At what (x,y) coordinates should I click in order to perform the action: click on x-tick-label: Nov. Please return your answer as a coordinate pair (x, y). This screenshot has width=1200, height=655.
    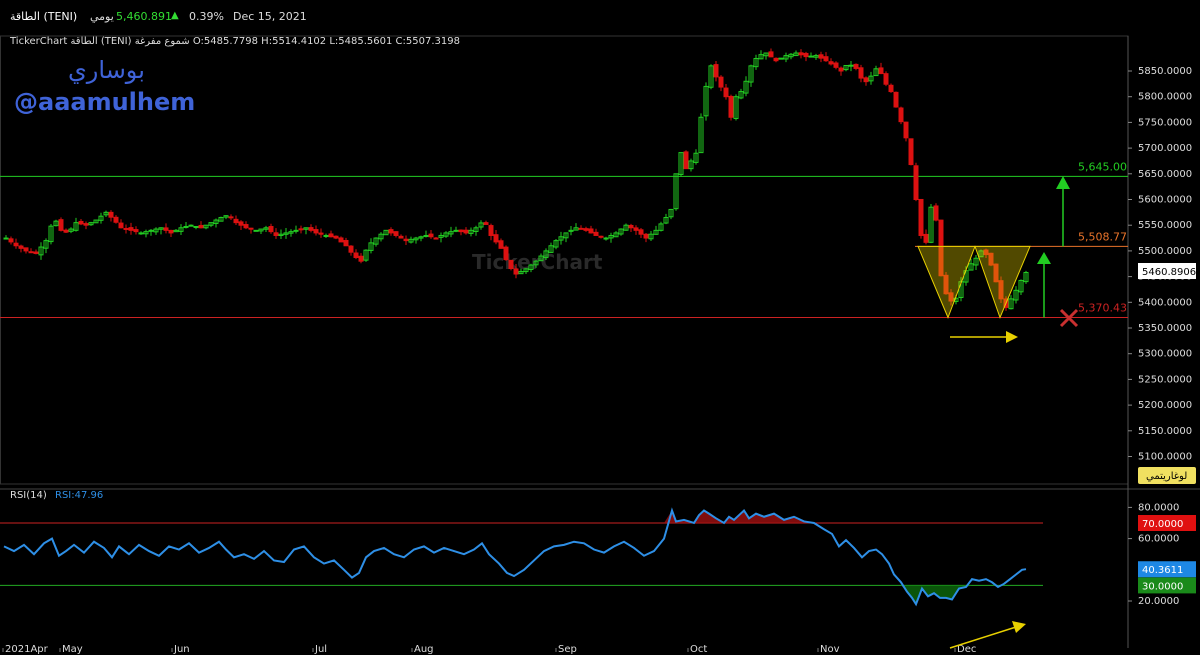
    Looking at the image, I should click on (830, 649).